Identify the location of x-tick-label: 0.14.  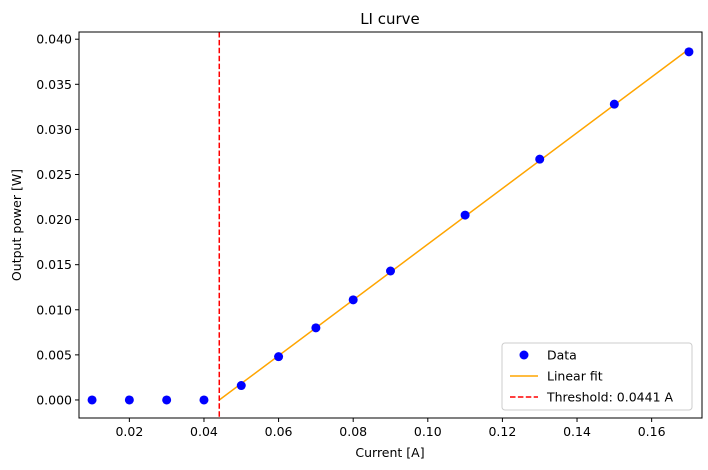
(577, 431).